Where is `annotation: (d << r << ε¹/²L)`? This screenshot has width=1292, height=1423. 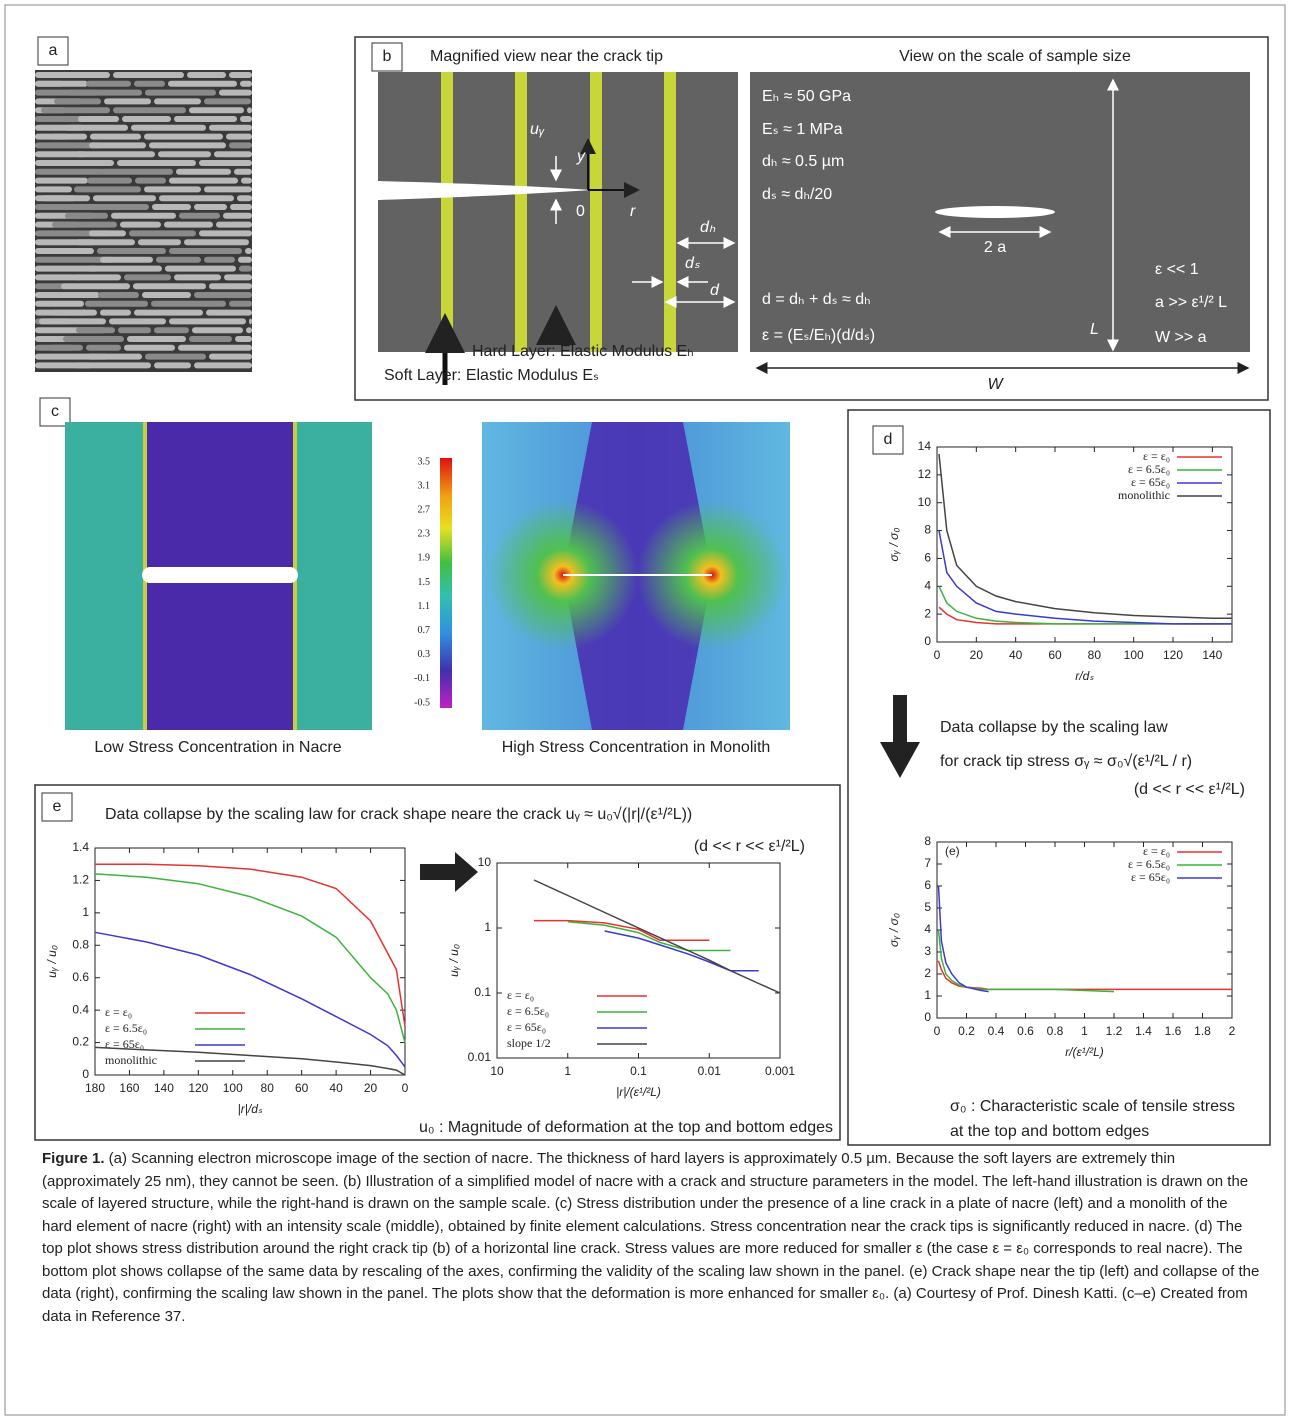
annotation: (d << r << ε¹/²L) is located at coordinates (1189, 789).